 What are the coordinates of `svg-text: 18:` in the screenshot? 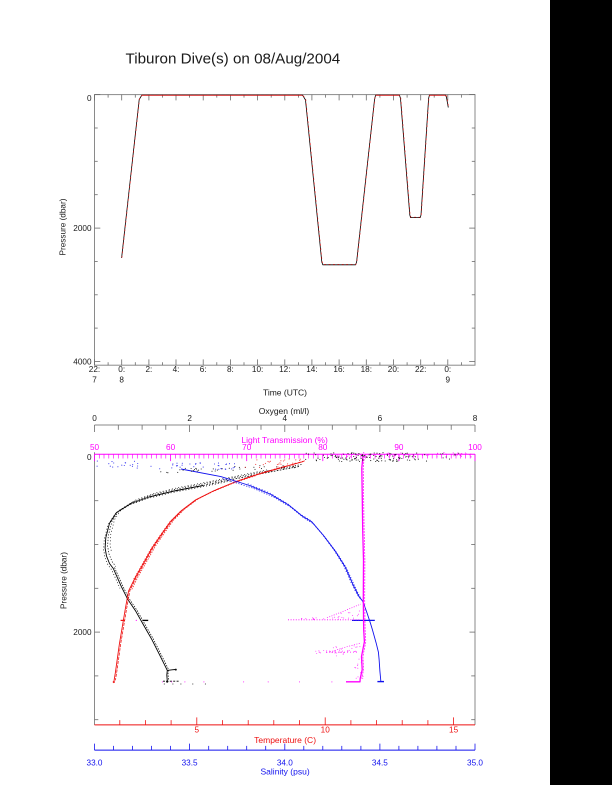 It's located at (366, 369).